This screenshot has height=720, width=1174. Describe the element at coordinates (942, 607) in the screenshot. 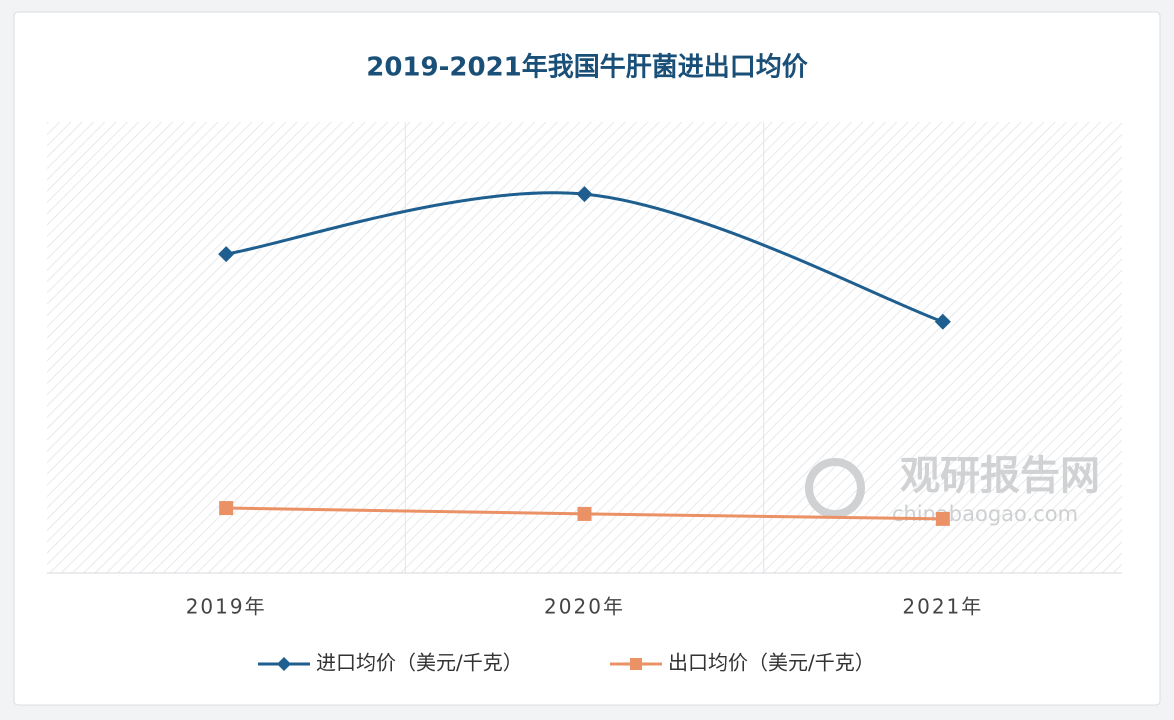

I see `x-tick-label: 2021年` at that location.